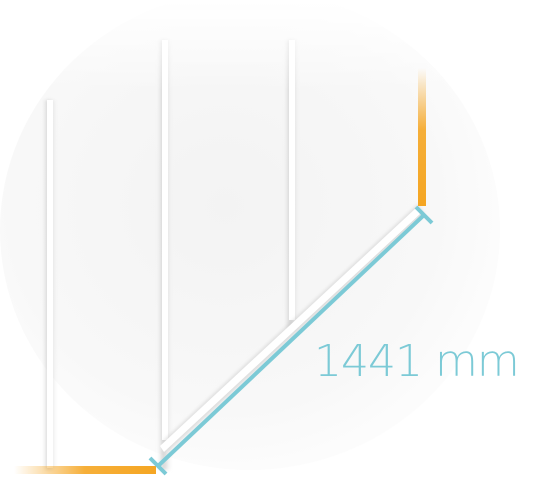 This screenshot has width=536, height=489. Describe the element at coordinates (158, 466) in the screenshot. I see `dimension-tick-start` at that location.